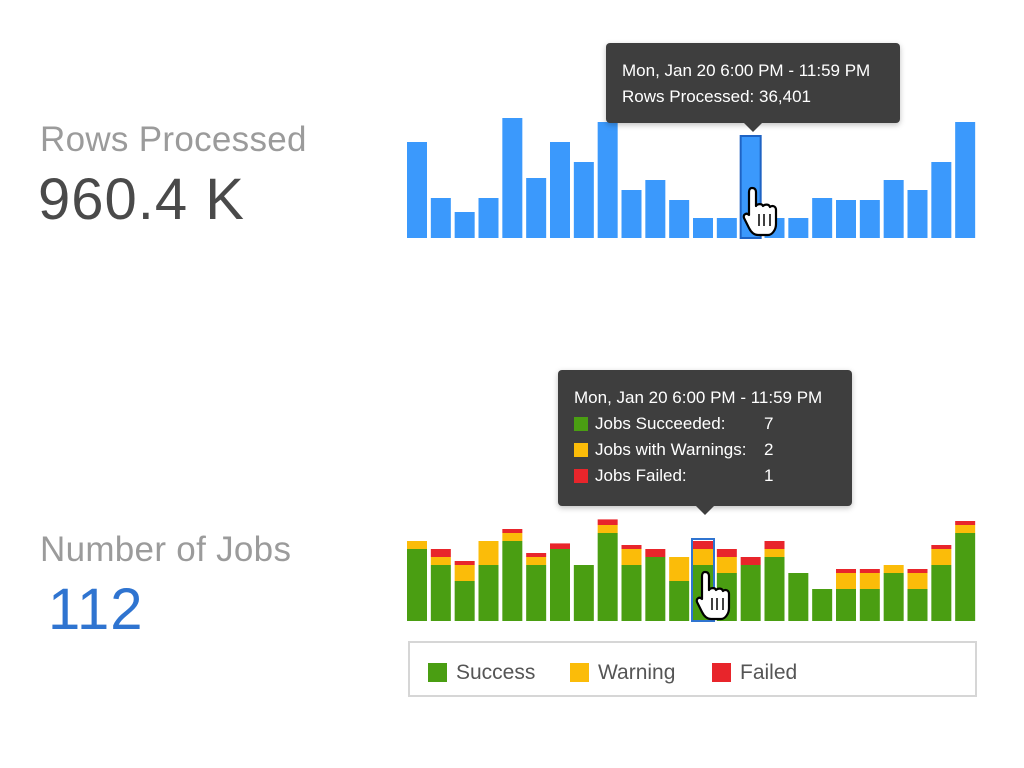  Describe the element at coordinates (141, 199) in the screenshot. I see `rows-processed-value: 960.4 K` at that location.